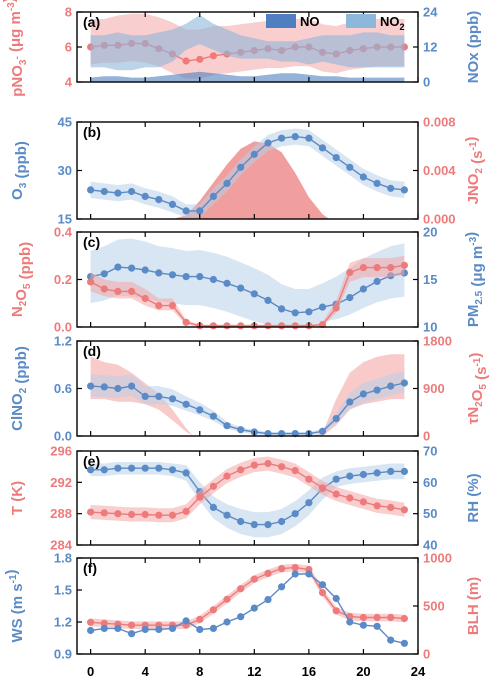  What do you see at coordinates (63, 279) in the screenshot?
I see `left-tick-label: 0.2` at bounding box center [63, 279].